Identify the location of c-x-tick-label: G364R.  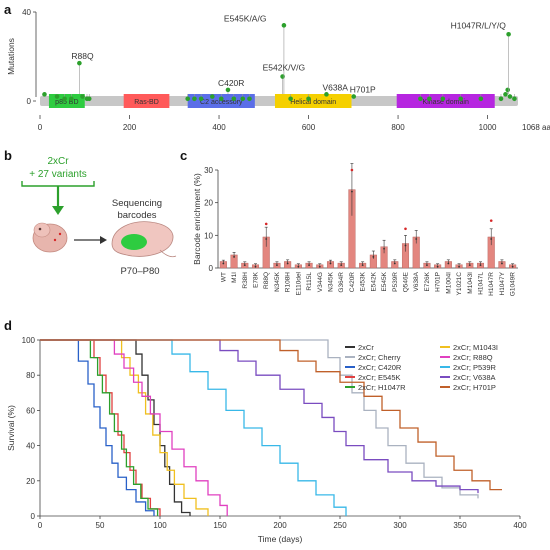
(341, 282).